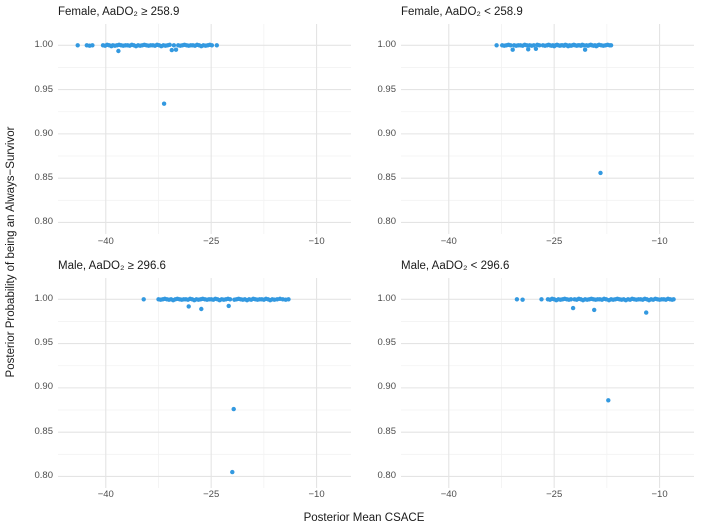 This screenshot has height=530, width=706. Describe the element at coordinates (112, 265) in the screenshot. I see `facet-strip-title: Male, AaDO₂ ≥ 296.6` at that location.